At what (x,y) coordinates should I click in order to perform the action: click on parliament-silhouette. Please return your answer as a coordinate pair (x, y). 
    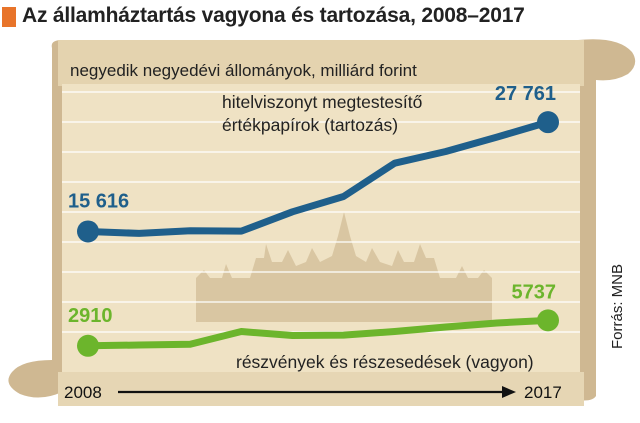
    Looking at the image, I should click on (344, 267).